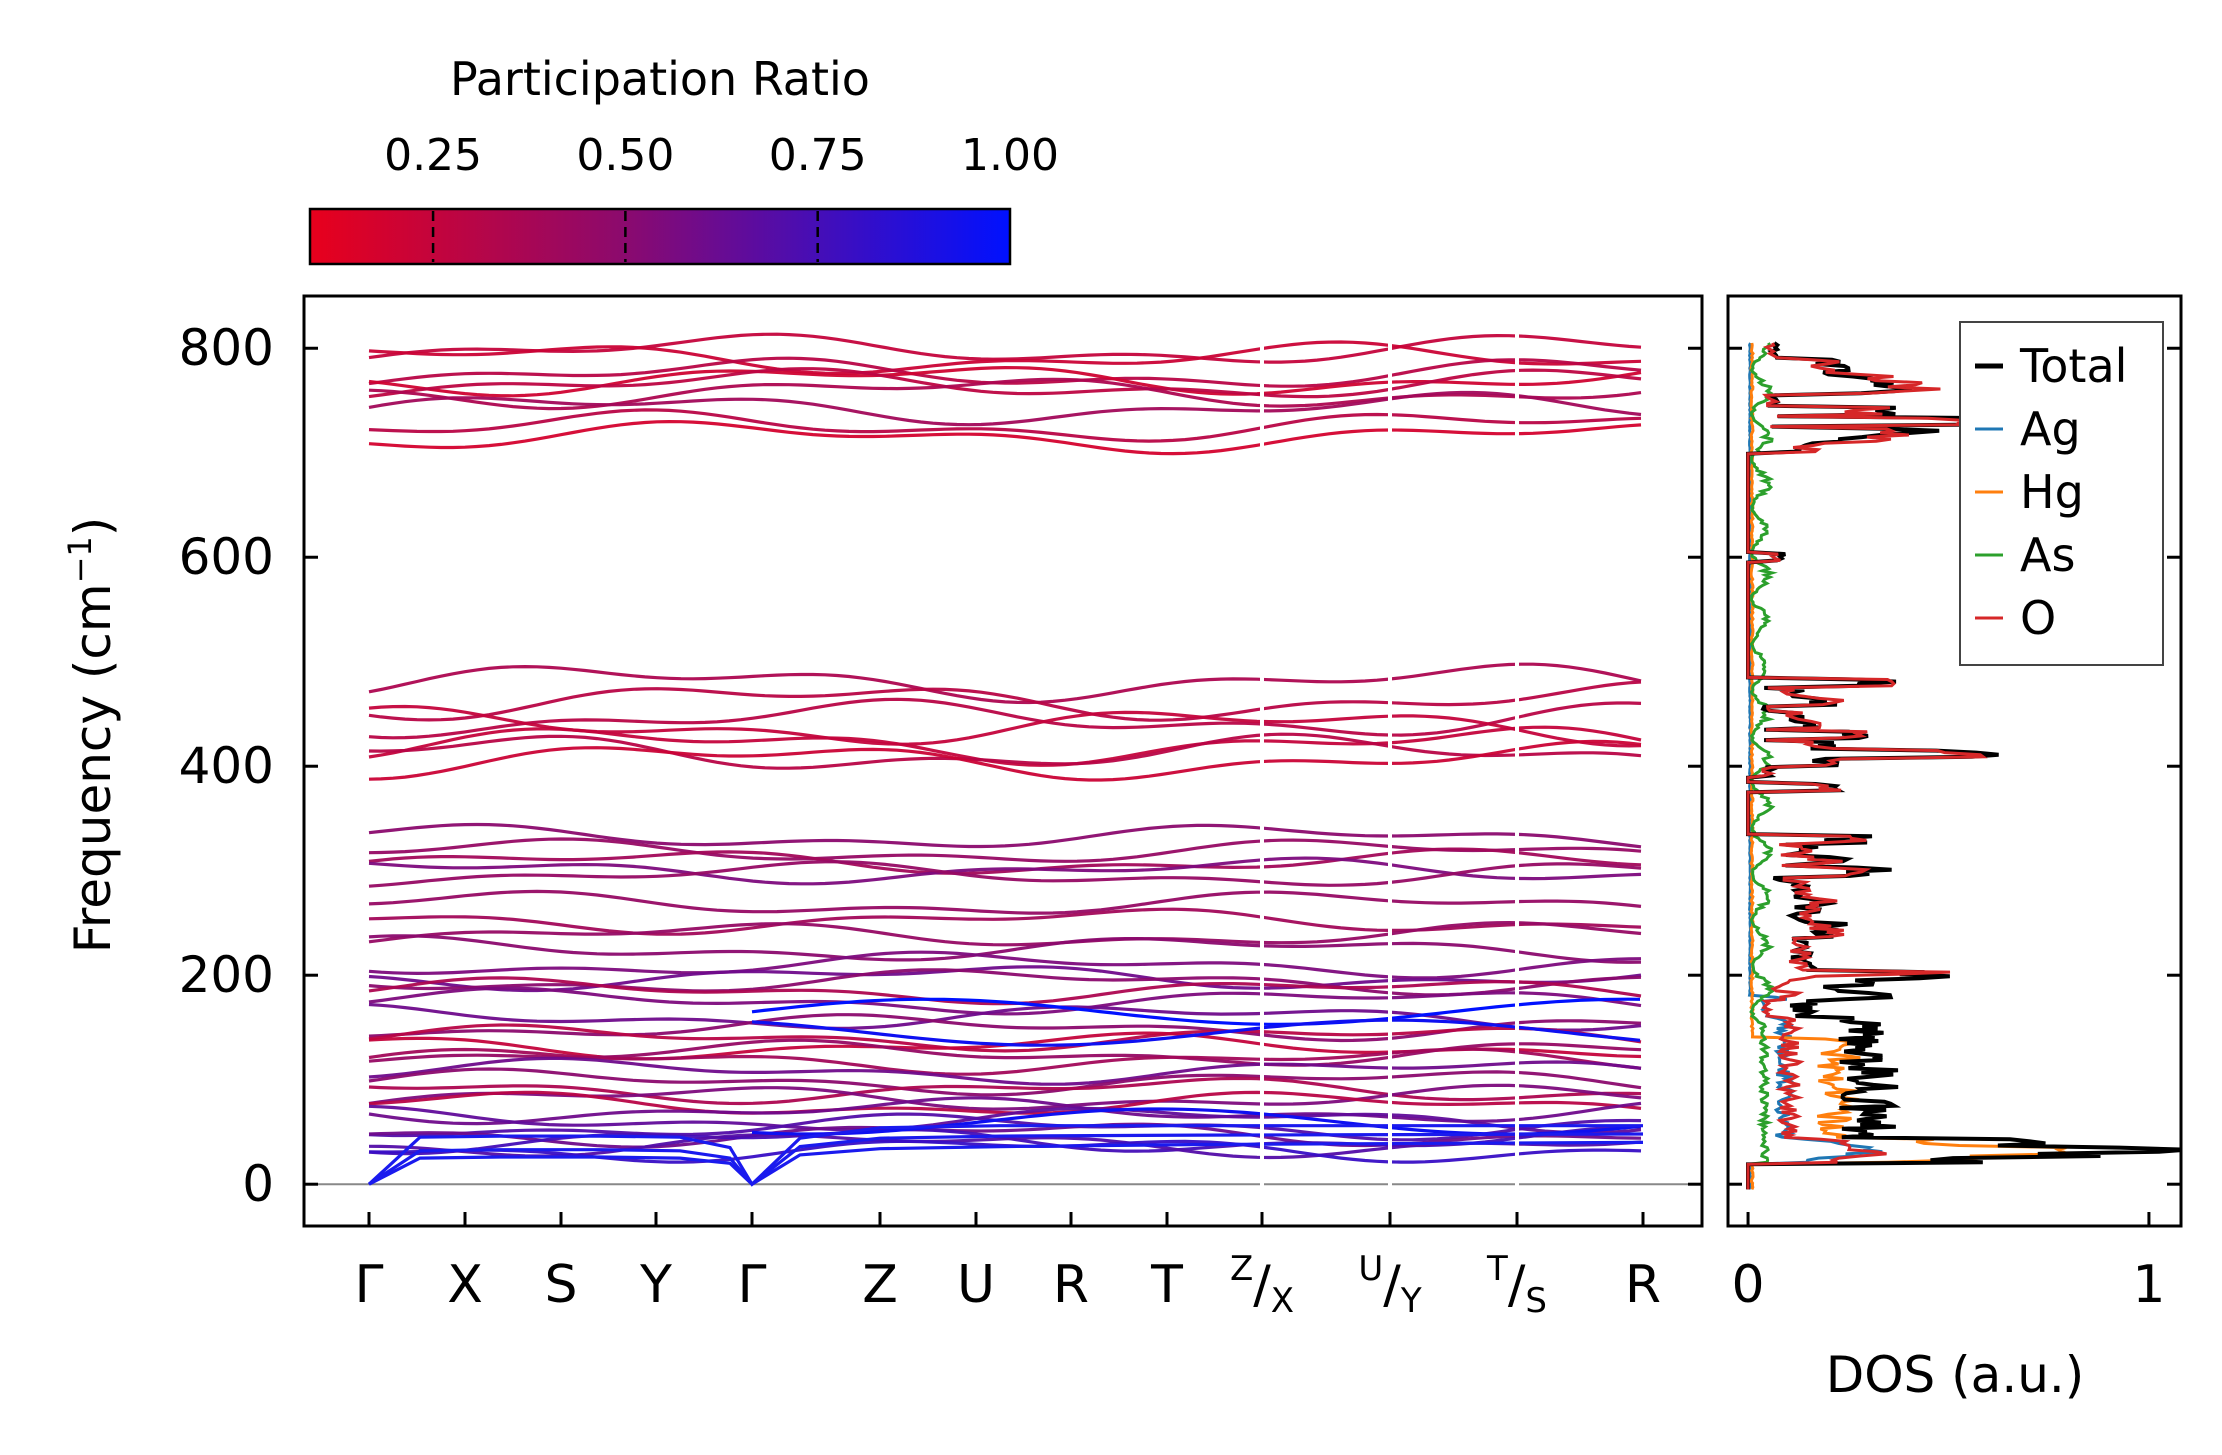 This screenshot has width=2222, height=1455. What do you see at coordinates (1411, 1301) in the screenshot?
I see `k-label-sub-10: Y` at bounding box center [1411, 1301].